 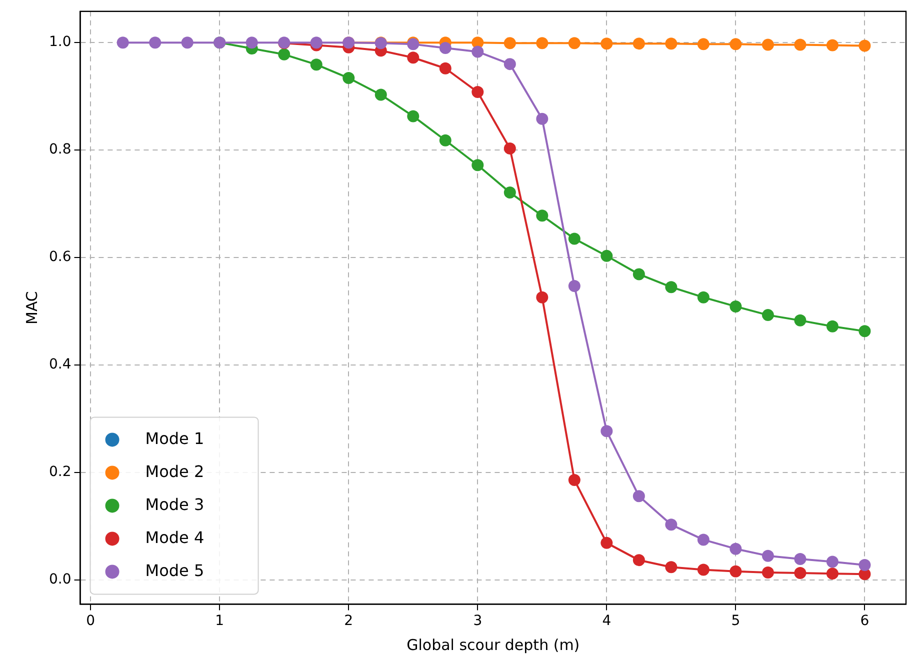 I want to click on y-tick-label: 0.4, so click(x=60, y=364).